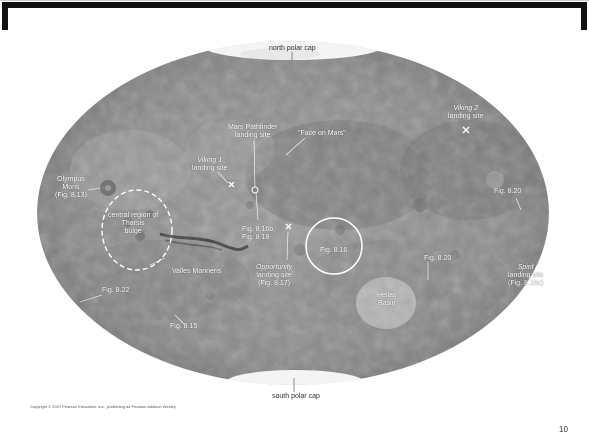 This screenshot has width=589, height=445. What do you see at coordinates (296, 396) in the screenshot?
I see `south-polar-cap-label: south polar cap` at bounding box center [296, 396].